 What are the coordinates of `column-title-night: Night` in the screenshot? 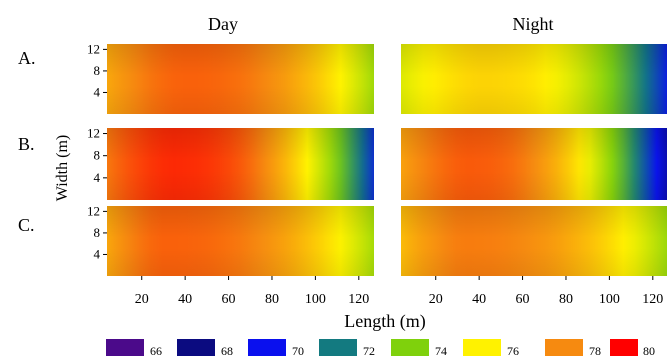 It's located at (532, 24).